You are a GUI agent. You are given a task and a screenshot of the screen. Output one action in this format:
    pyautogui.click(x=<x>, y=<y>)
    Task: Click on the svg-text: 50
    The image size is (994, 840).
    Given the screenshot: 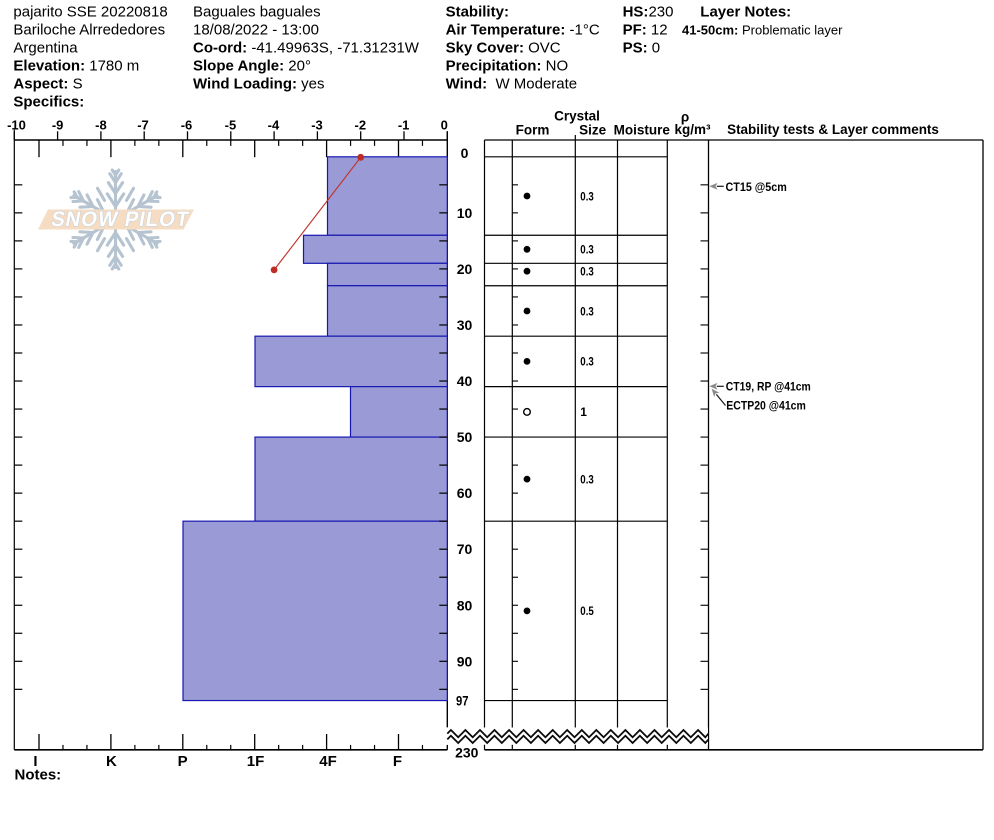 What is the action you would take?
    pyautogui.click(x=465, y=437)
    